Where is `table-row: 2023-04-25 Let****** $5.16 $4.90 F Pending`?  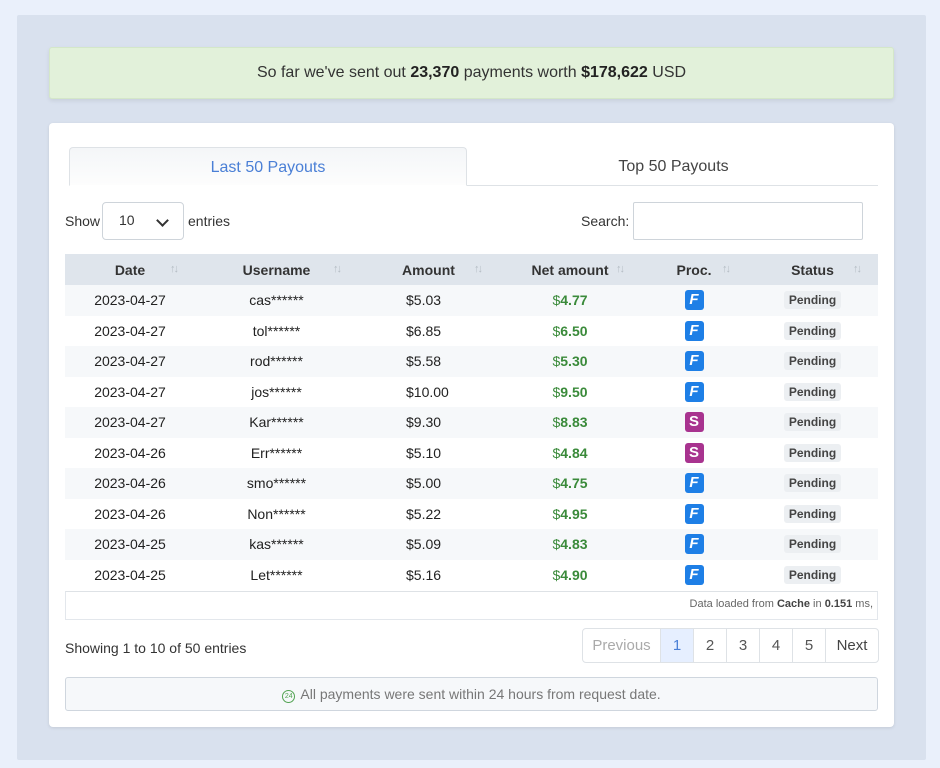 table-row: 2023-04-25 Let****** $5.16 $4.90 F Pending is located at coordinates (471, 575).